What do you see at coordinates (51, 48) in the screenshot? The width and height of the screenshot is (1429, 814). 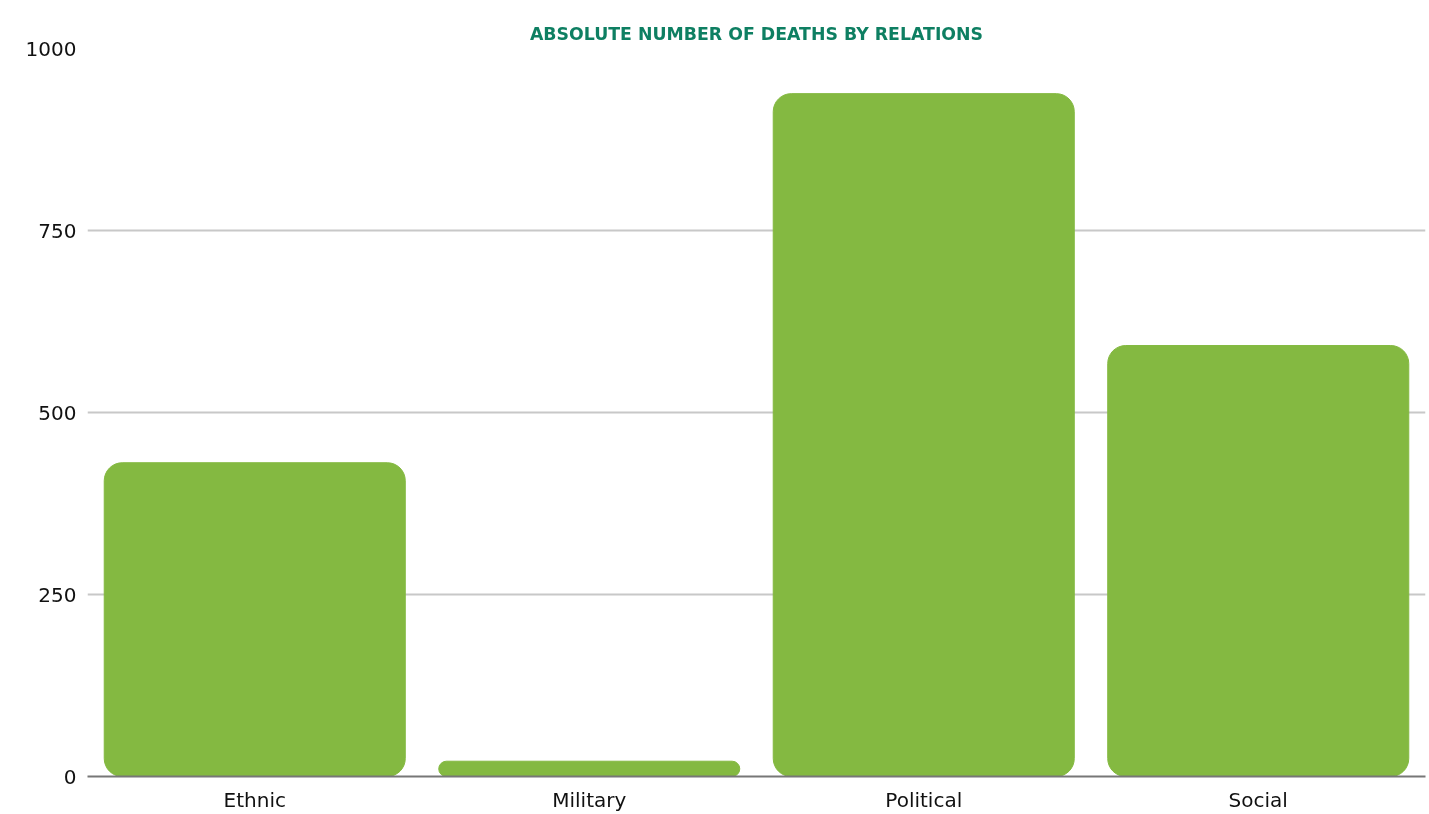 I see `y-tick-label: 1000` at bounding box center [51, 48].